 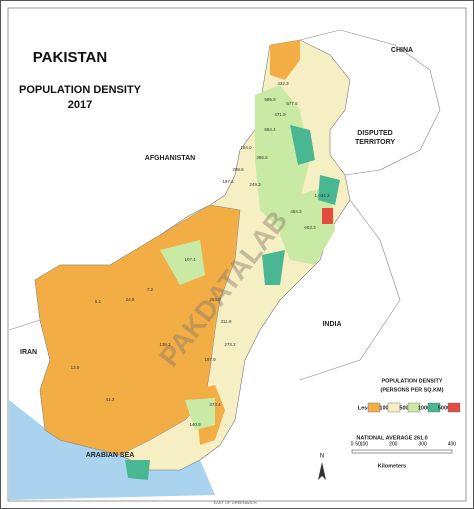 I want to click on legend-label: 1000, so click(x=424, y=408).